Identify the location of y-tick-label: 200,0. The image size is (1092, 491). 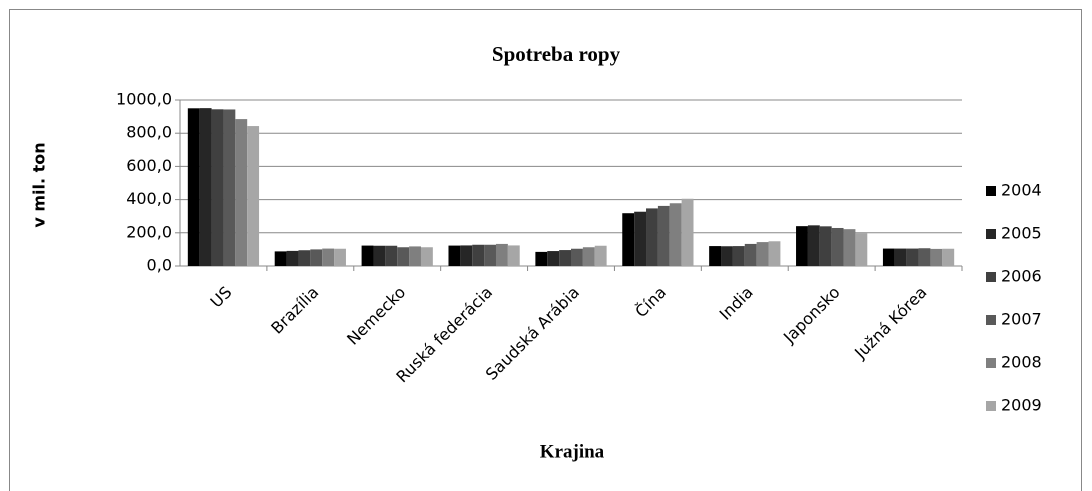
(149, 231).